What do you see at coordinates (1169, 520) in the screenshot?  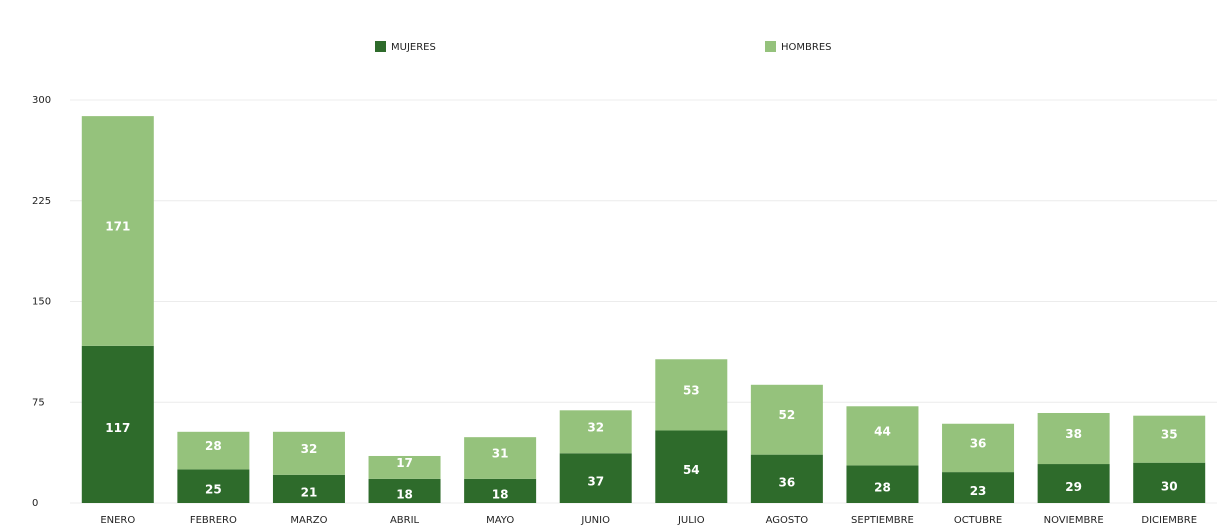 I see `x-tick-label: DICIEMBRE` at bounding box center [1169, 520].